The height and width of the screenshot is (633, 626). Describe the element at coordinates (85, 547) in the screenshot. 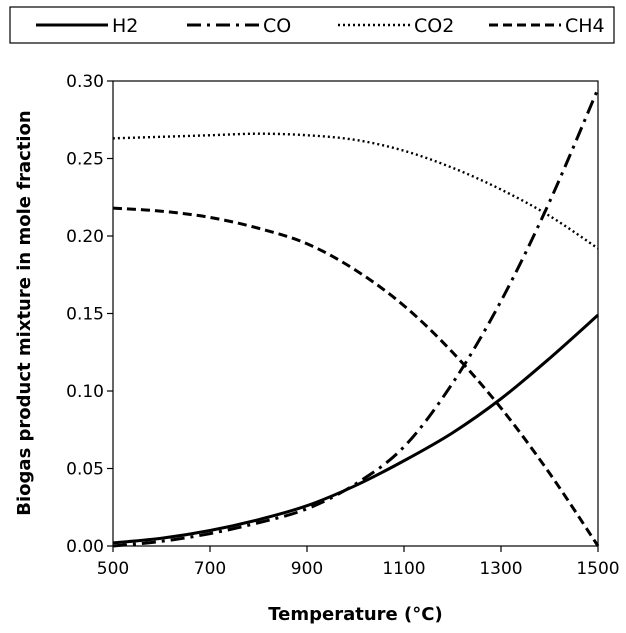

I see `y-tick-label: 0.00` at that location.